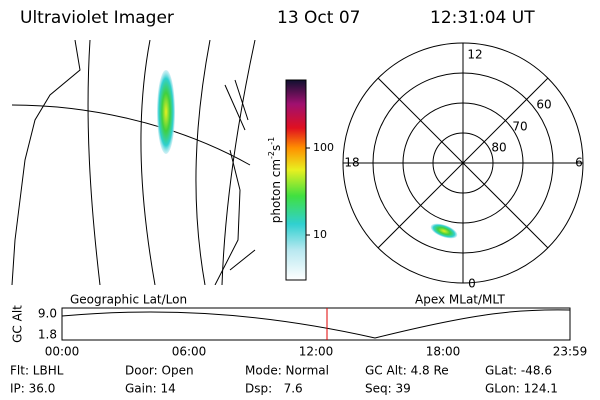  Describe the element at coordinates (287, 371) in the screenshot. I see `status-field: Mode: Normal` at that location.